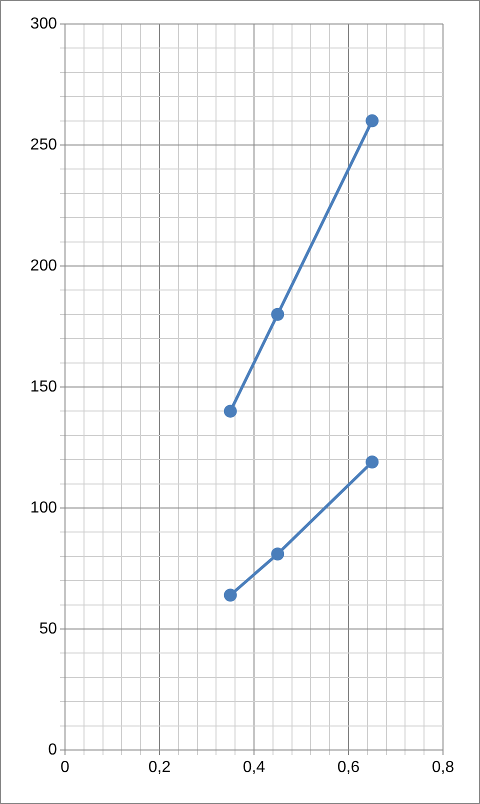 This screenshot has width=480, height=804. Describe the element at coordinates (44, 145) in the screenshot. I see `y-tick-label: 250` at that location.